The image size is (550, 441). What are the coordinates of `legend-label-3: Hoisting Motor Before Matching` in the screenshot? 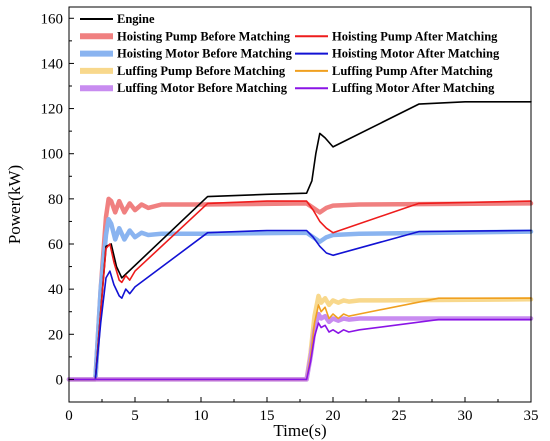 It's located at (205, 54).